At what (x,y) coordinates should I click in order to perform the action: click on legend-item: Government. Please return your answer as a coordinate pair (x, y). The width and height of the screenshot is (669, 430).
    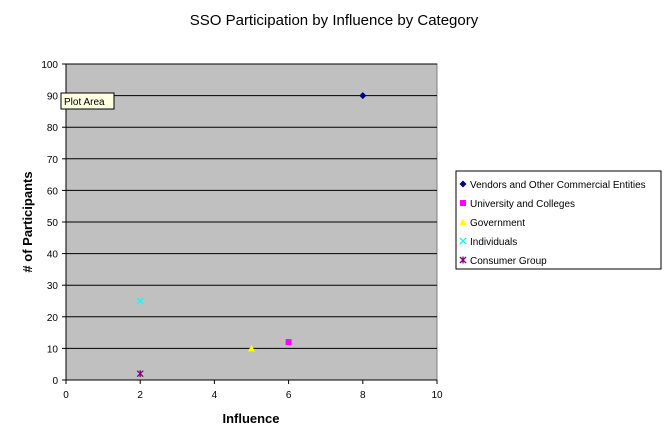
    Looking at the image, I should click on (492, 223).